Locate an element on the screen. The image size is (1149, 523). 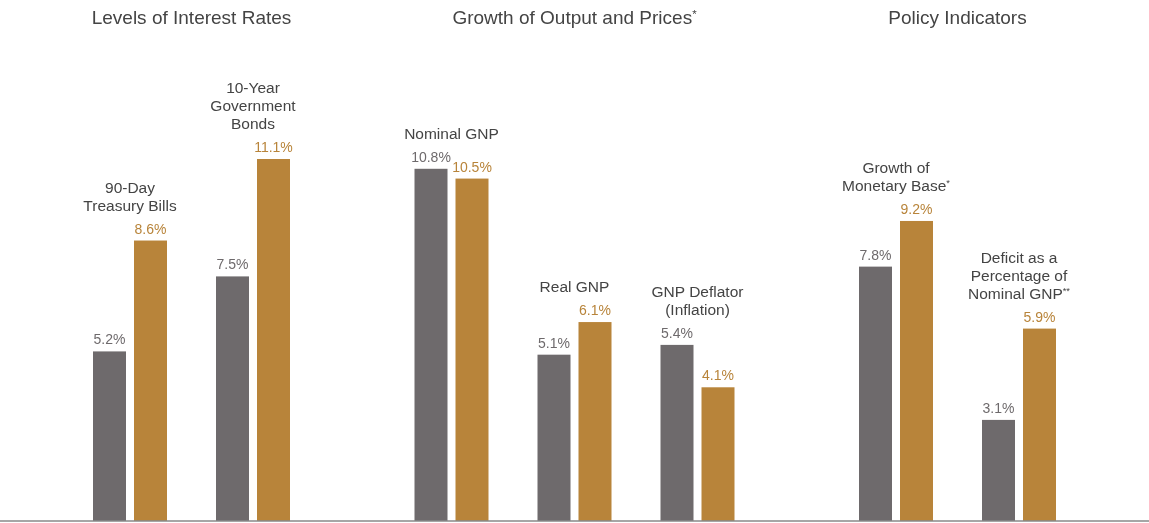
data-label: 5.9% is located at coordinates (1039, 316).